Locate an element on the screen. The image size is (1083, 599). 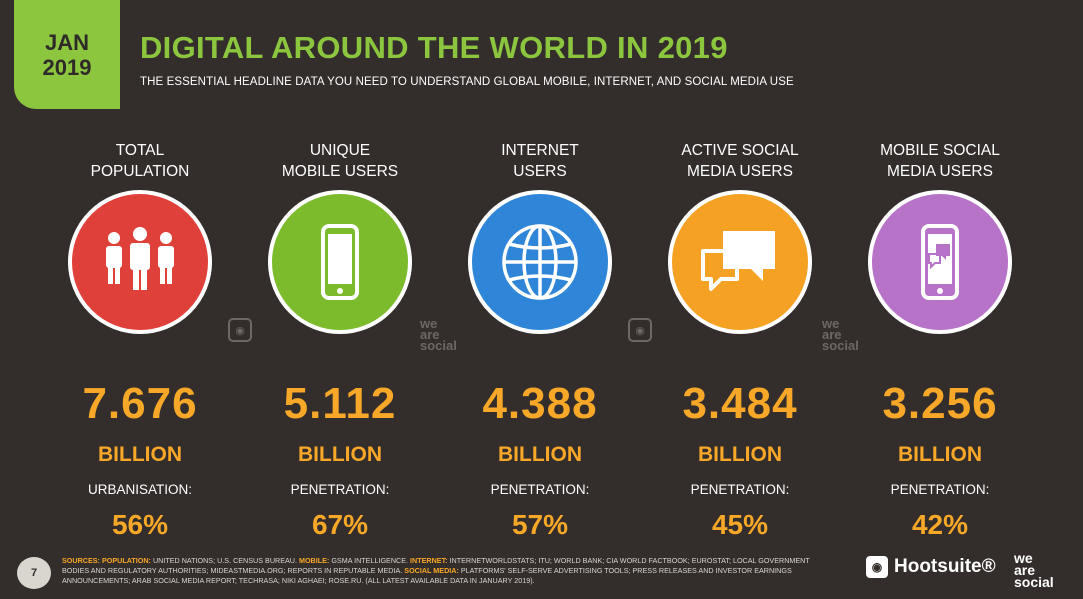
hootsuite-logo: ◉ Hootsuite® is located at coordinates (931, 567).